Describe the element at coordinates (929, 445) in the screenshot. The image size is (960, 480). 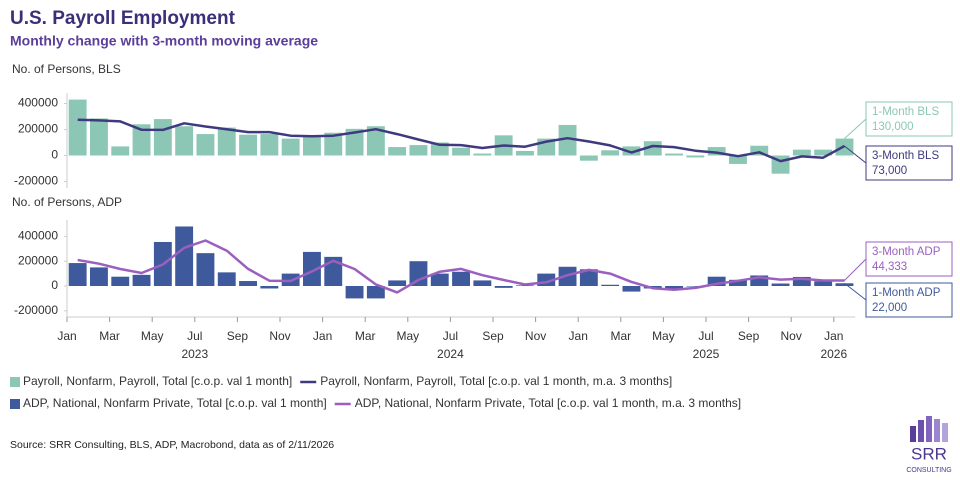
I see `logo: SRR CONSULTING` at that location.